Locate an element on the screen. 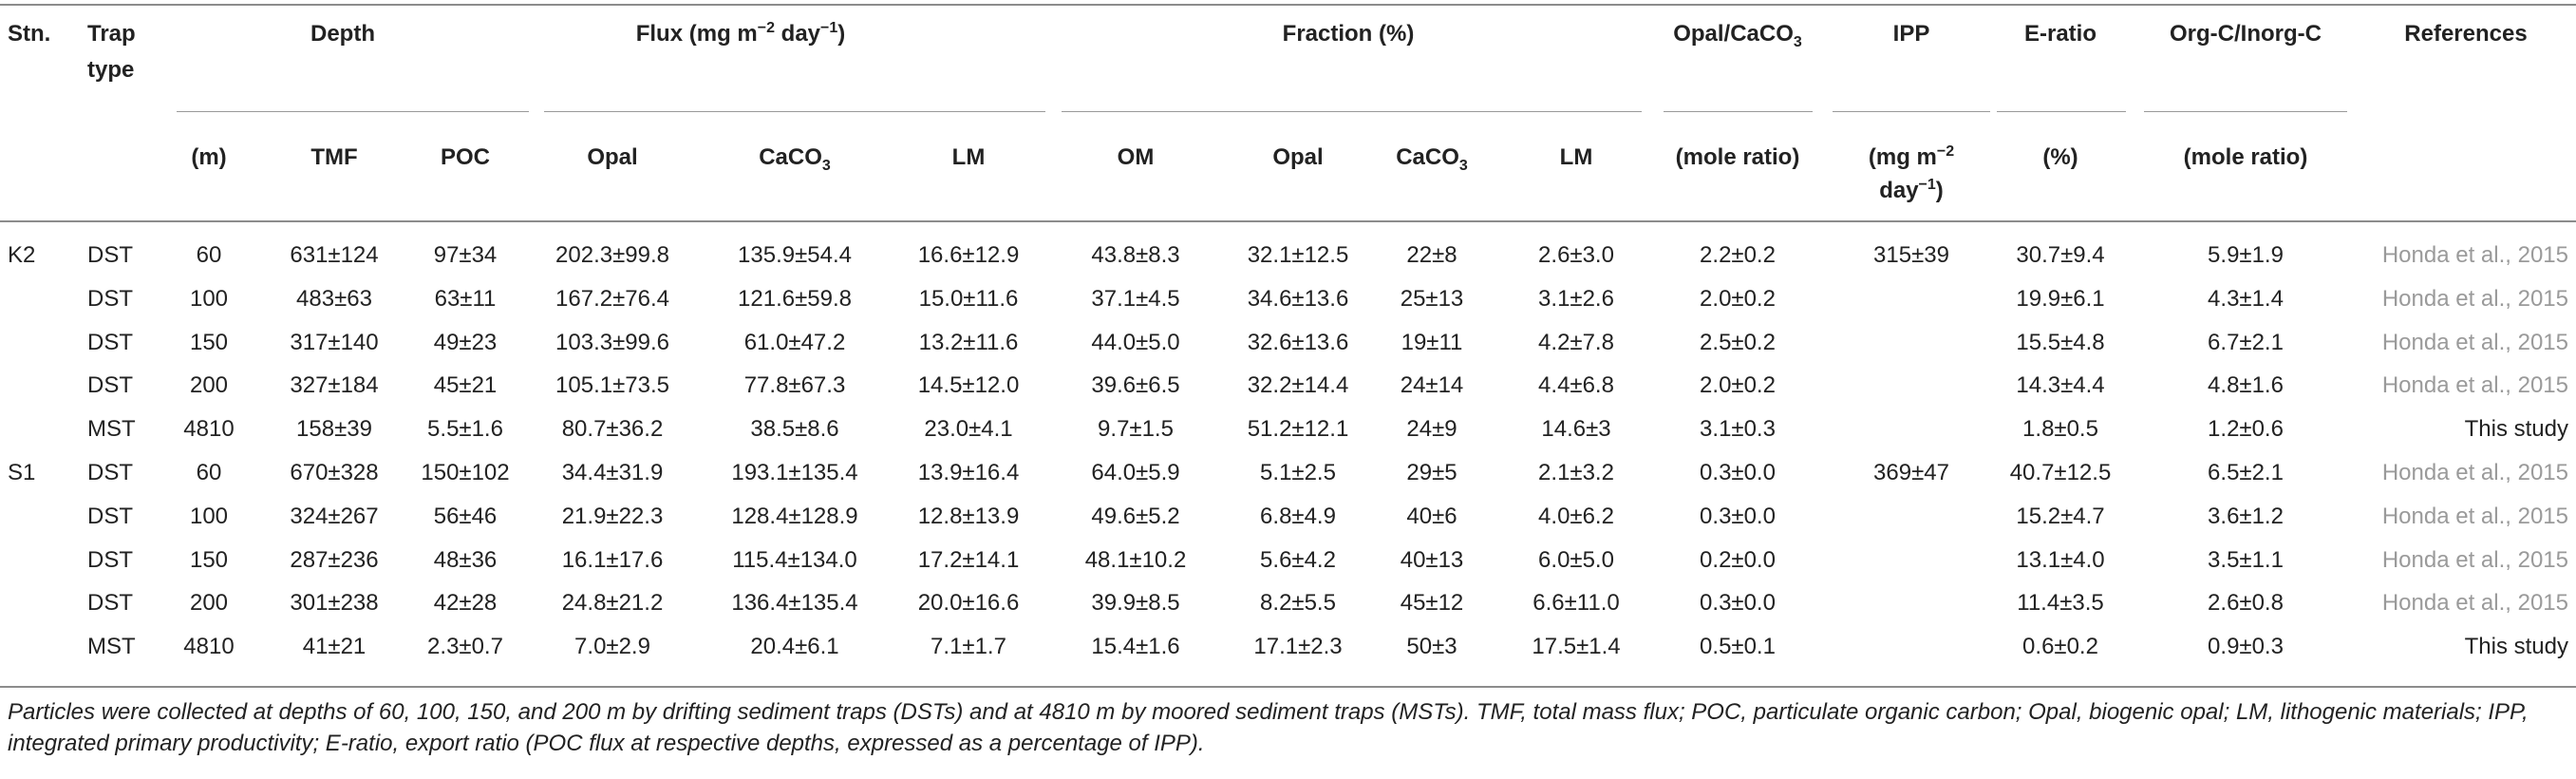  cell-opal-caco3: 0.2±0.0 is located at coordinates (1738, 559).